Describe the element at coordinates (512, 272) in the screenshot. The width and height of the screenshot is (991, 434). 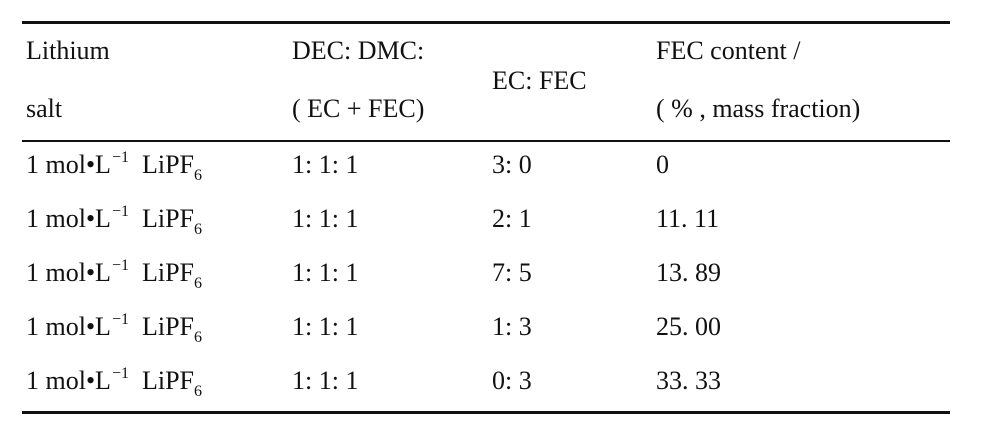
I see `cell-ec-fec-ratio: 7: 5` at that location.